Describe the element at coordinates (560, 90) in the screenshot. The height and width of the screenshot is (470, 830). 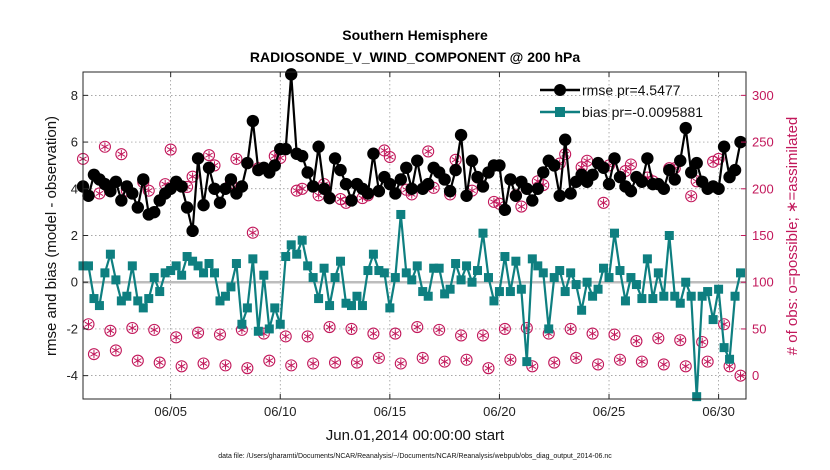
I see `legend-rmse-marker` at that location.